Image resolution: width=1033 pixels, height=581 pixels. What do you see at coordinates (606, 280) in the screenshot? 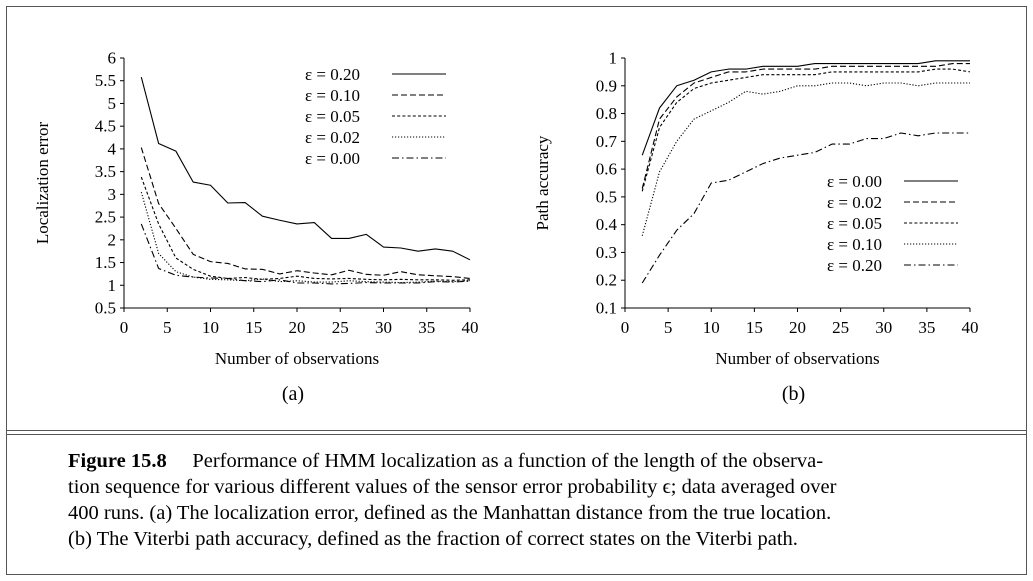
I see `b-y-tick-label: 0.2` at bounding box center [606, 280].